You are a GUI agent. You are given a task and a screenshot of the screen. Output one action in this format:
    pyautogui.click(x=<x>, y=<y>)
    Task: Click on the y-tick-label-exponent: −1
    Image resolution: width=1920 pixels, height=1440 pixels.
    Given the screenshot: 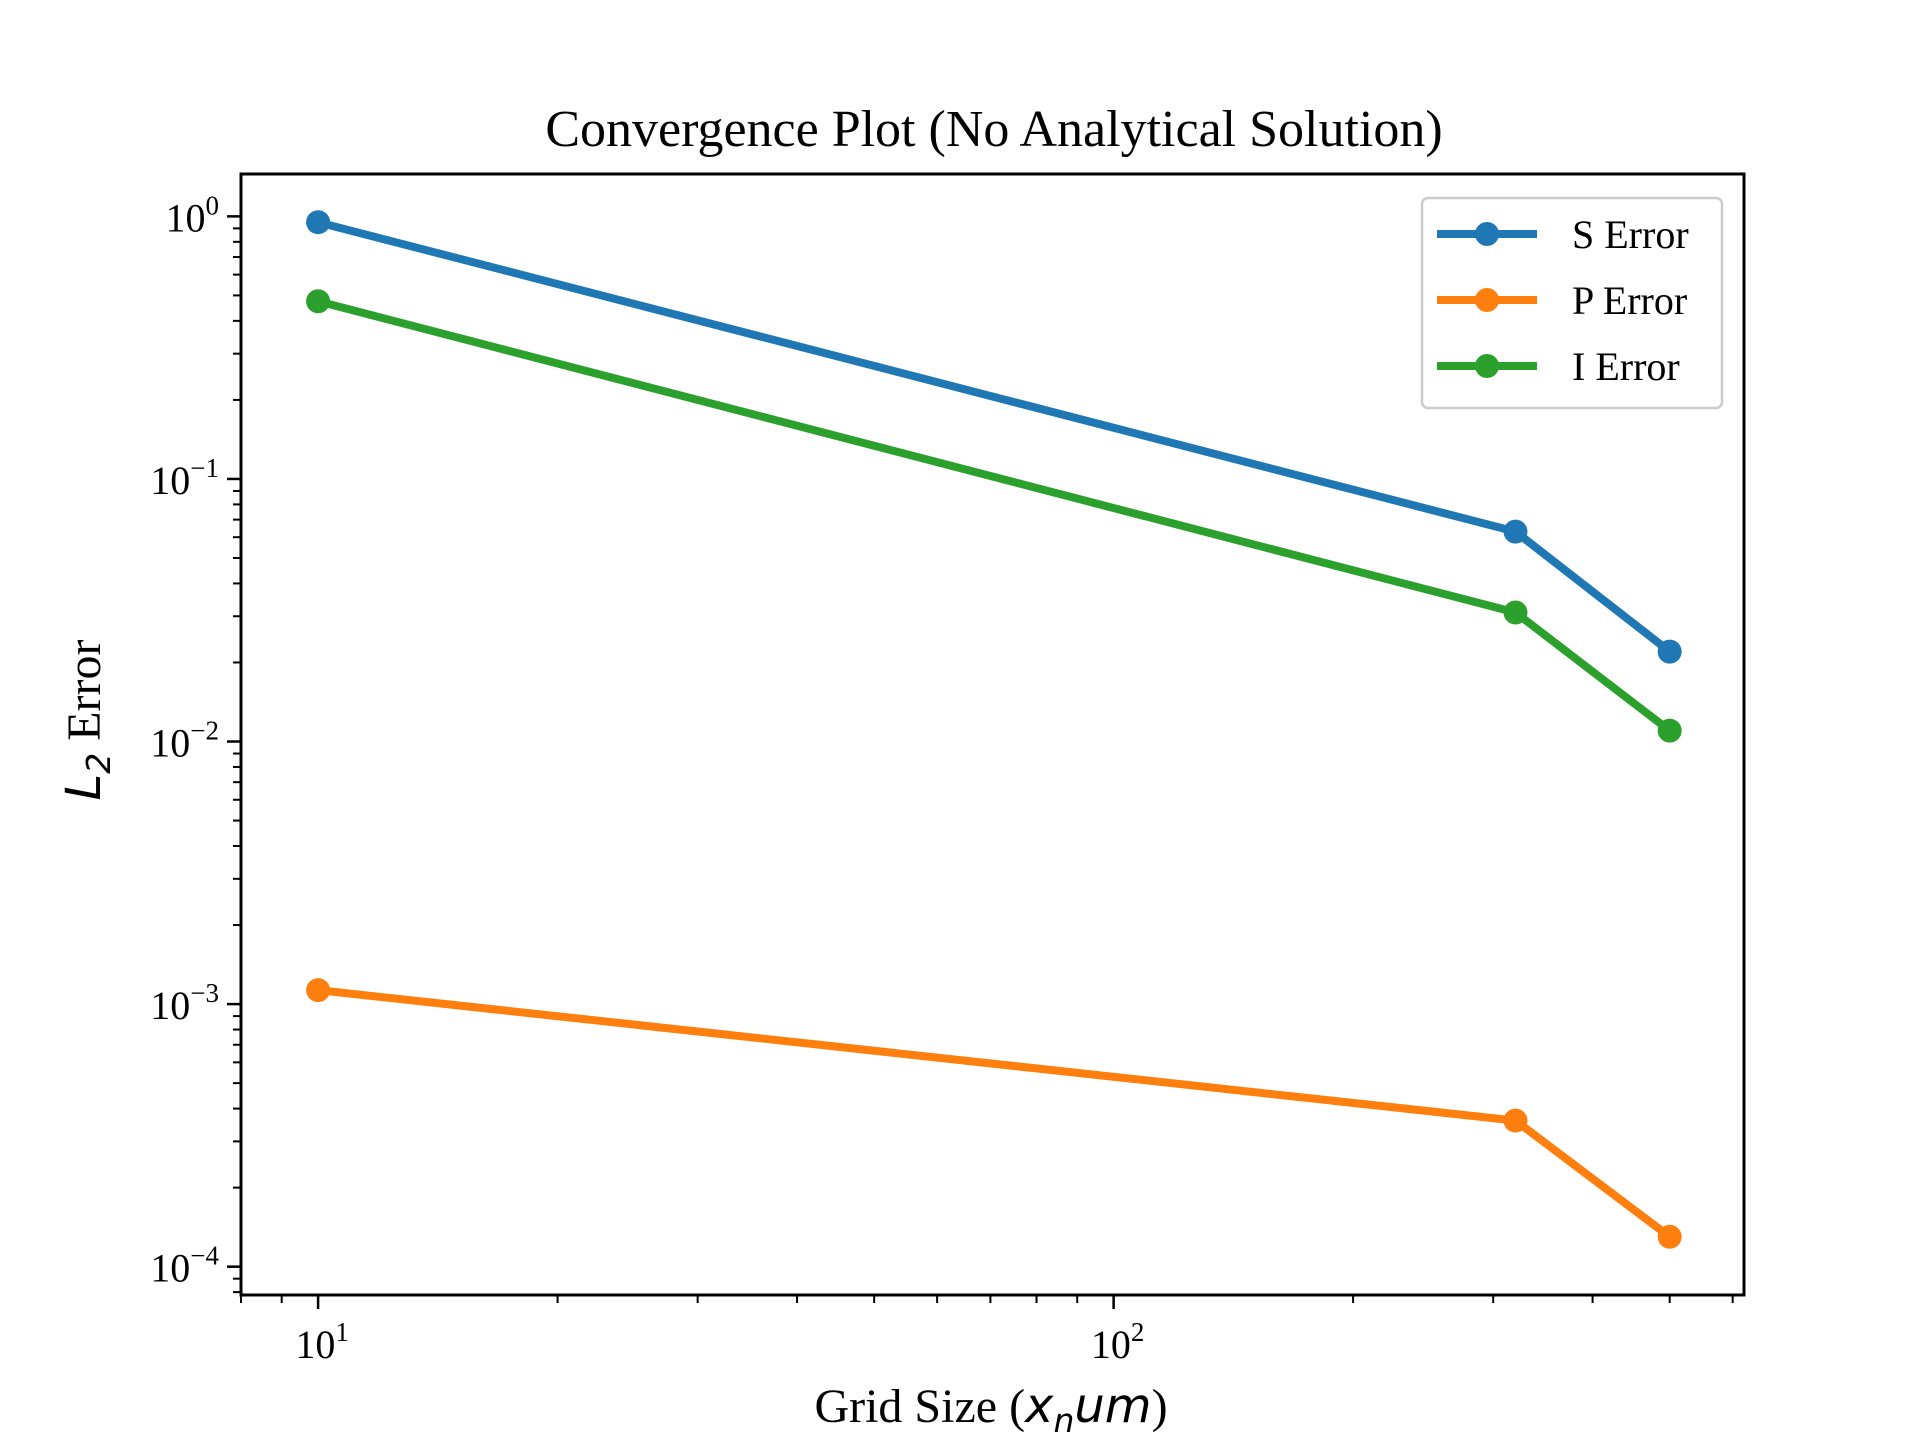 What is the action you would take?
    pyautogui.click(x=204, y=468)
    